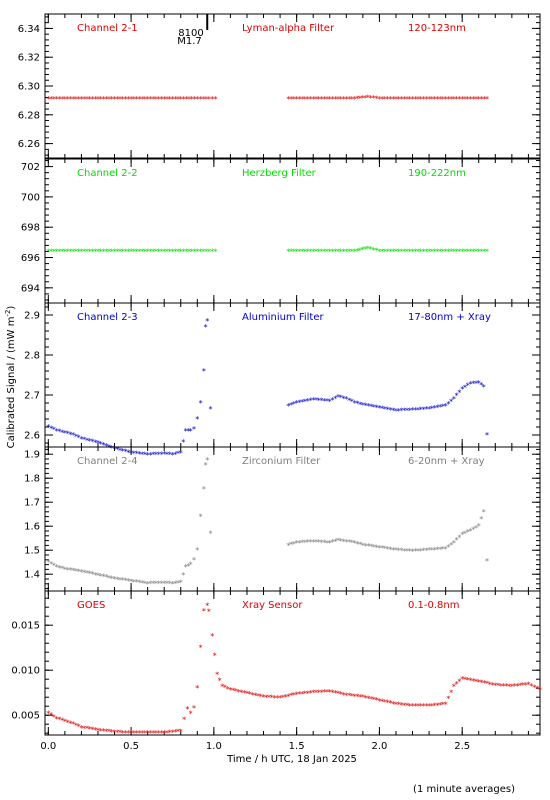 The height and width of the screenshot is (800, 550). What do you see at coordinates (462, 746) in the screenshot?
I see `x-tick-label: 2.5` at bounding box center [462, 746].